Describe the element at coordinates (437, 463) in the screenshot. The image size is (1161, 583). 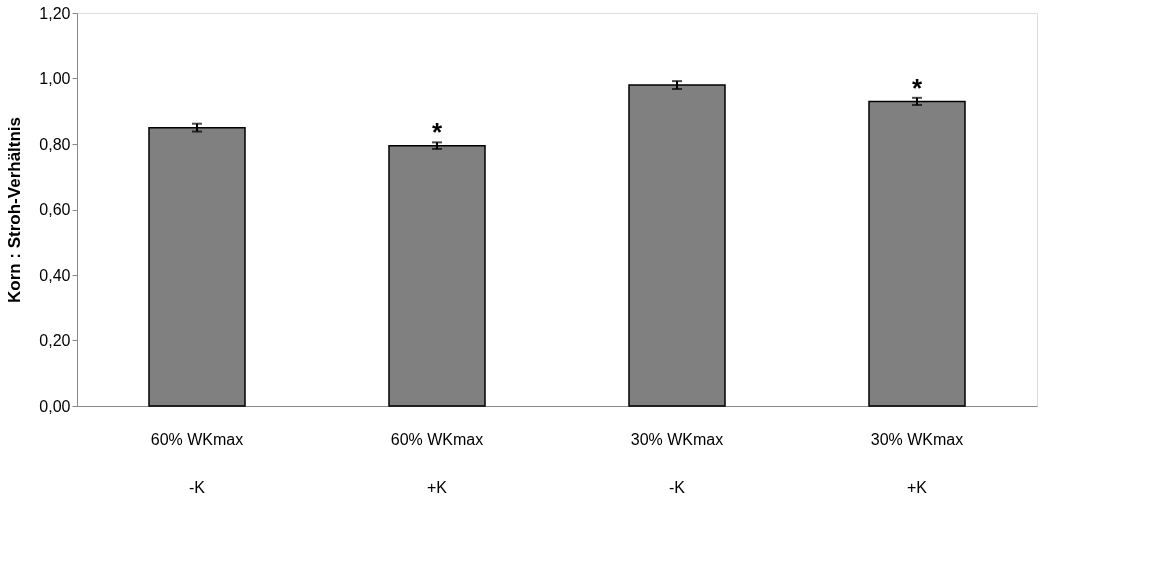
I see `category-label: 60% WKmax +K` at that location.